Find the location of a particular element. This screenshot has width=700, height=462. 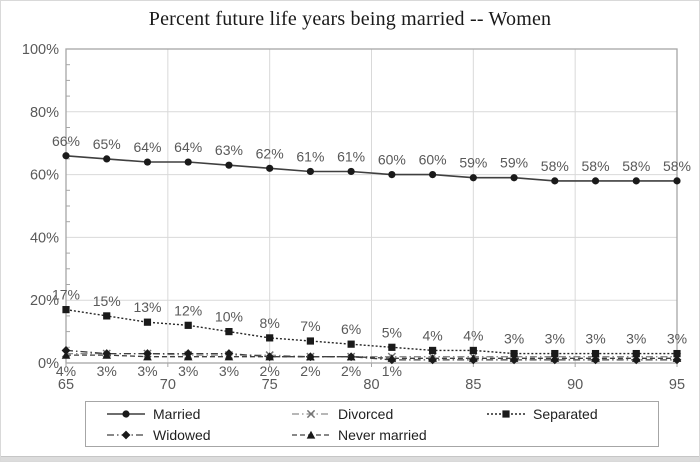

data-label-separated: 15% is located at coordinates (107, 301).